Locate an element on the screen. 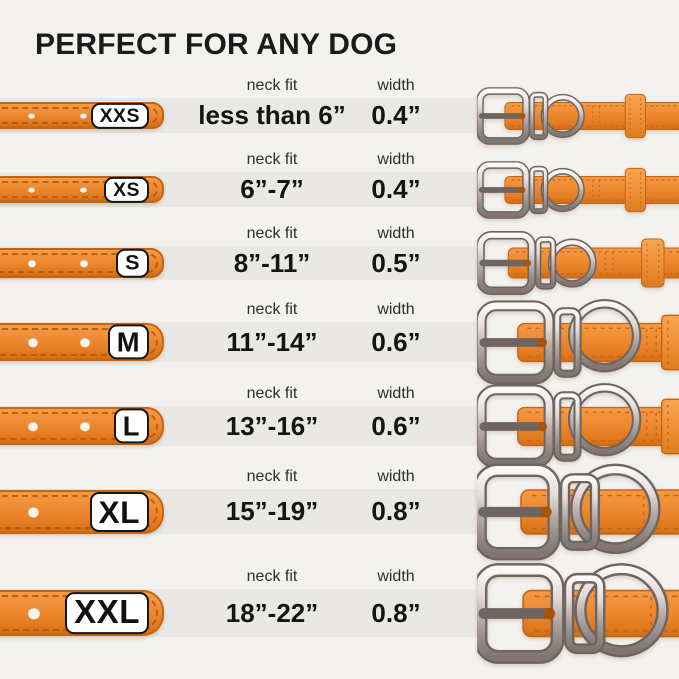  collar-strap: M is located at coordinates (82, 342).